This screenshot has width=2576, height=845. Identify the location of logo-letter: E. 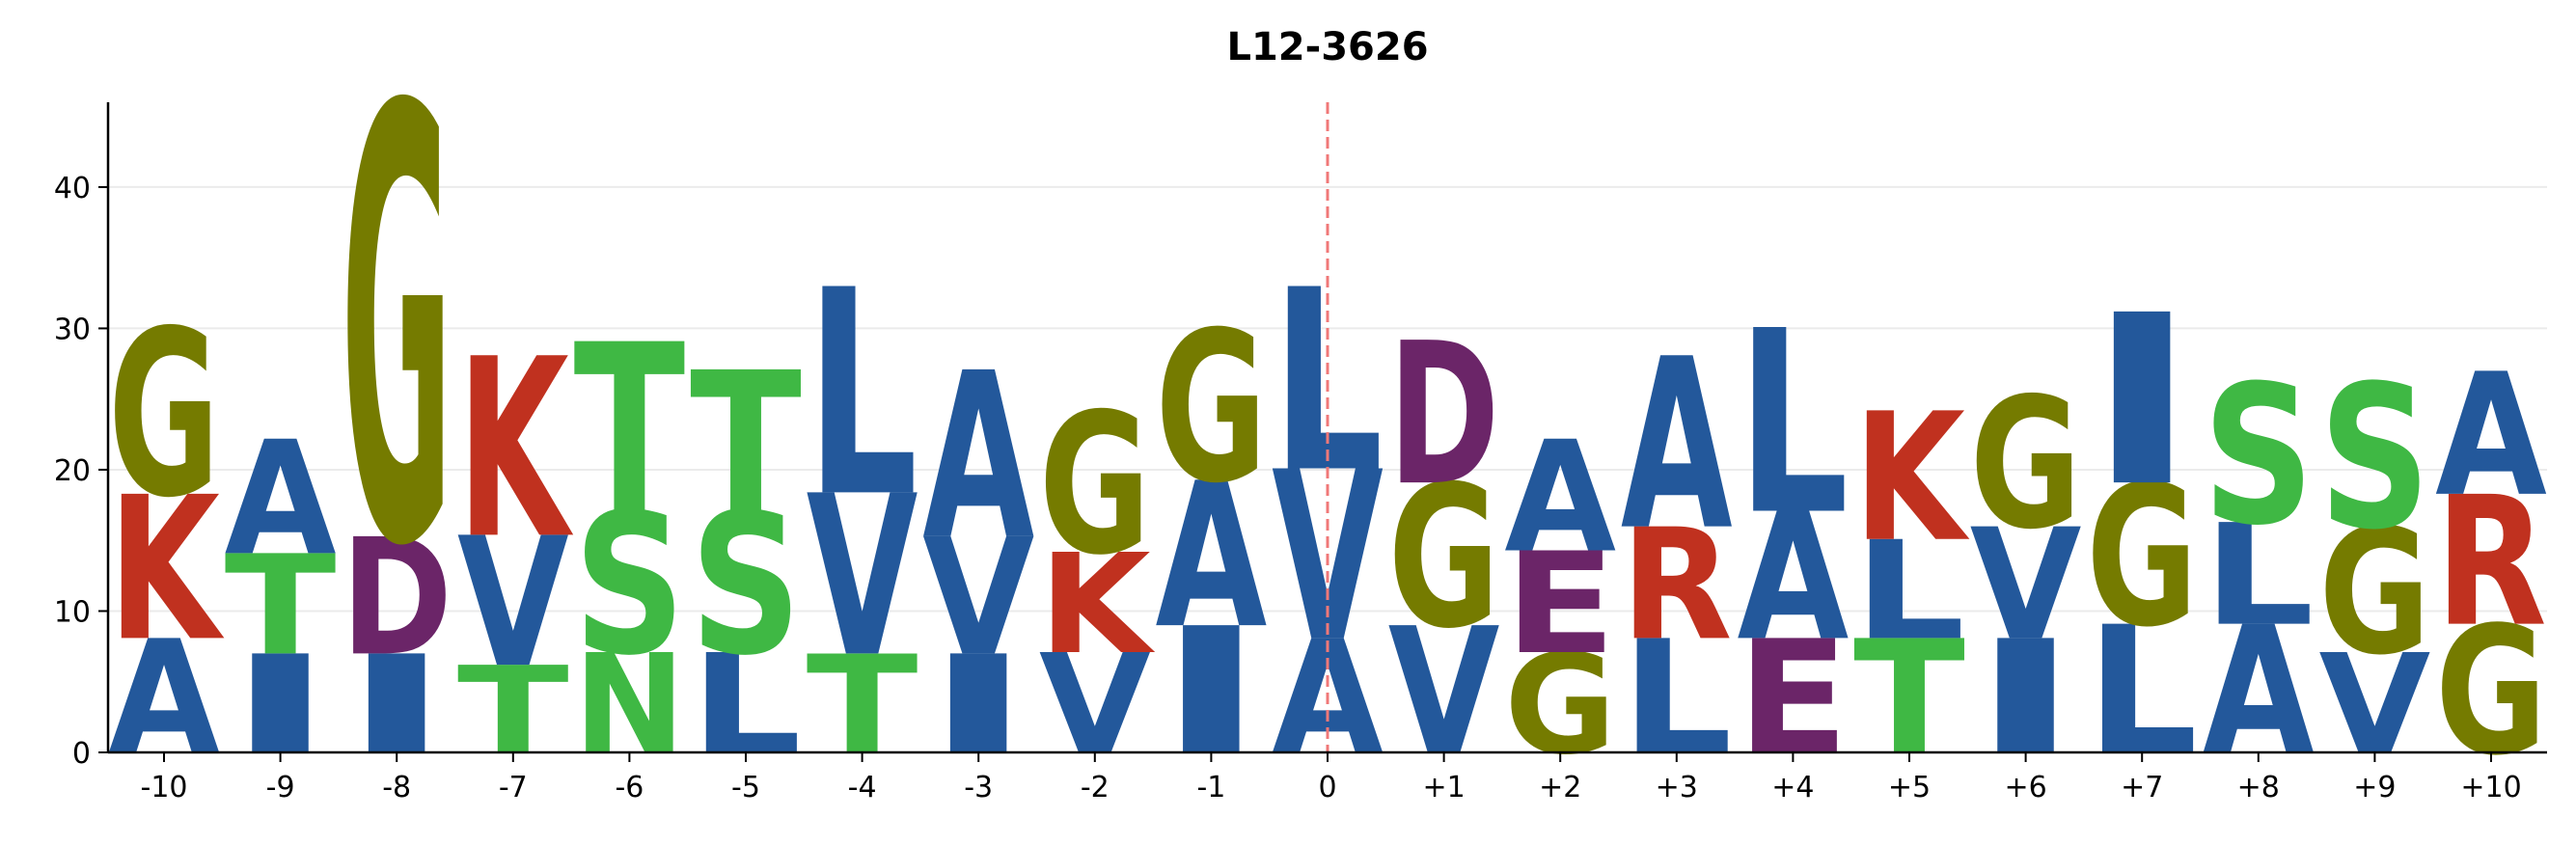
(1560, 605).